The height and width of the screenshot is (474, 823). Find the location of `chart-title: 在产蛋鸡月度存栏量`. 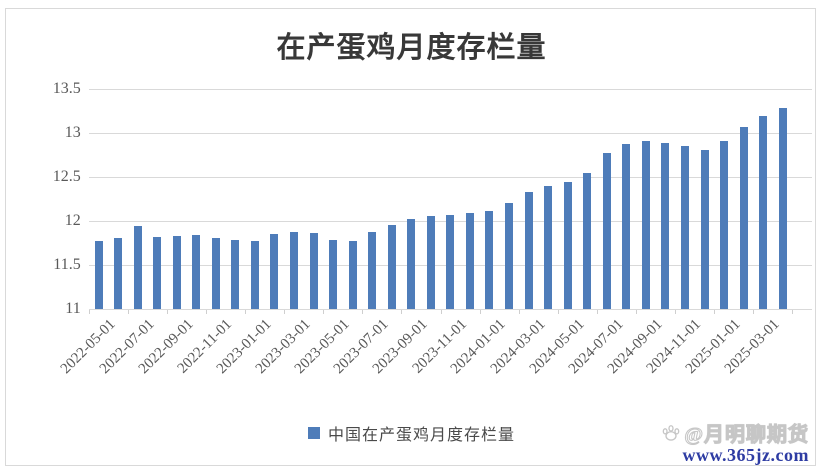

chart-title: 在产蛋鸡月度存栏量 is located at coordinates (411, 48).